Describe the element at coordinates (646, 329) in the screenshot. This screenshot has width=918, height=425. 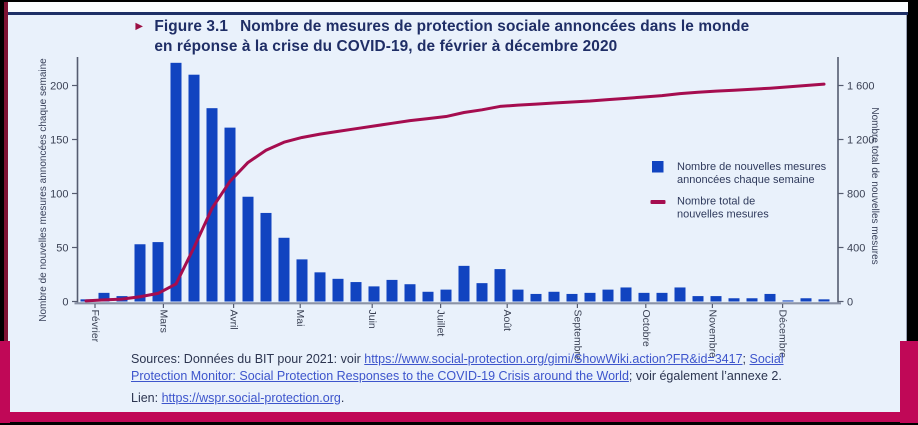
I see `x-month-label: Octobre` at that location.